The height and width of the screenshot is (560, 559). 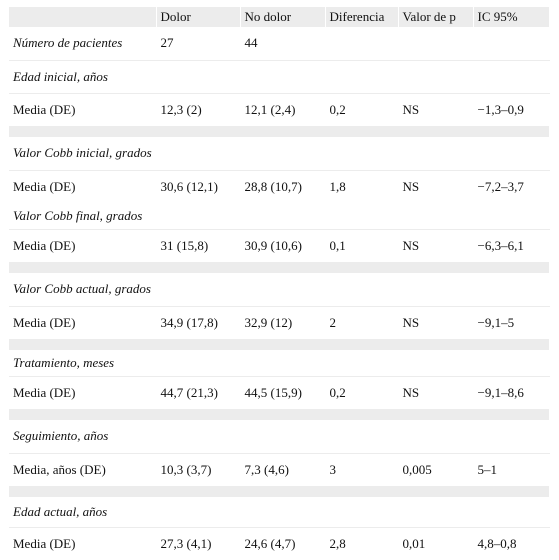 I want to click on cell-dolor: 27,3 (4,1), so click(x=198, y=543).